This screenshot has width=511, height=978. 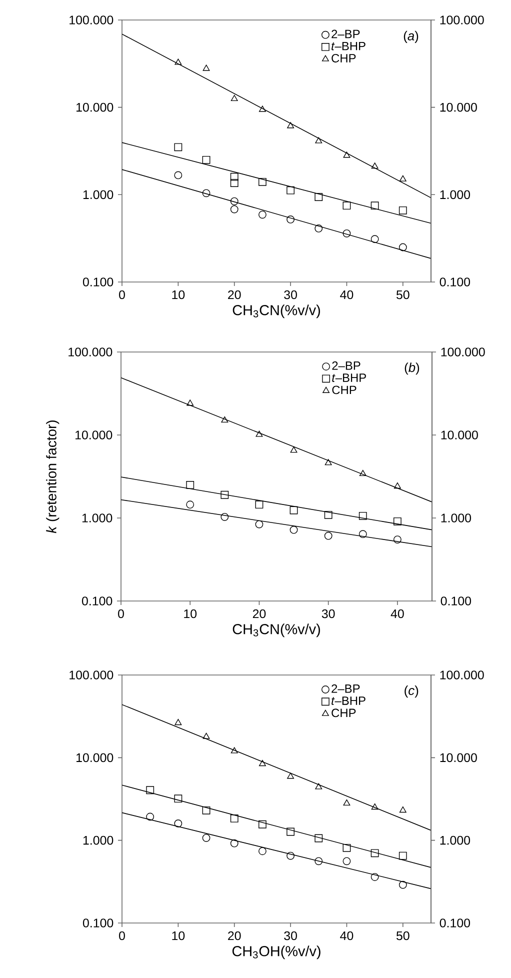 What do you see at coordinates (276, 953) in the screenshot?
I see `x-axis-title: CH$_{3}$OH(%v/v)` at bounding box center [276, 953].